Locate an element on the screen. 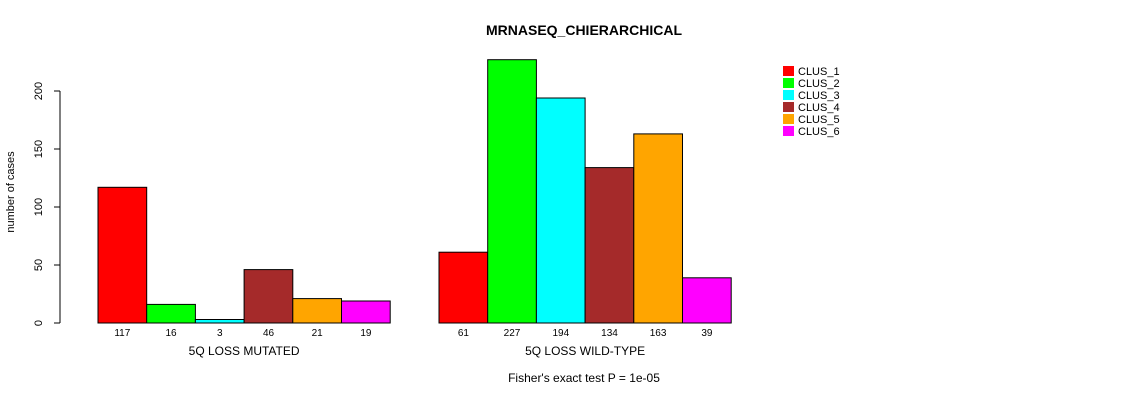 Image resolution: width=1140 pixels, height=400 pixels. bar-value-label: 19 is located at coordinates (366, 333).